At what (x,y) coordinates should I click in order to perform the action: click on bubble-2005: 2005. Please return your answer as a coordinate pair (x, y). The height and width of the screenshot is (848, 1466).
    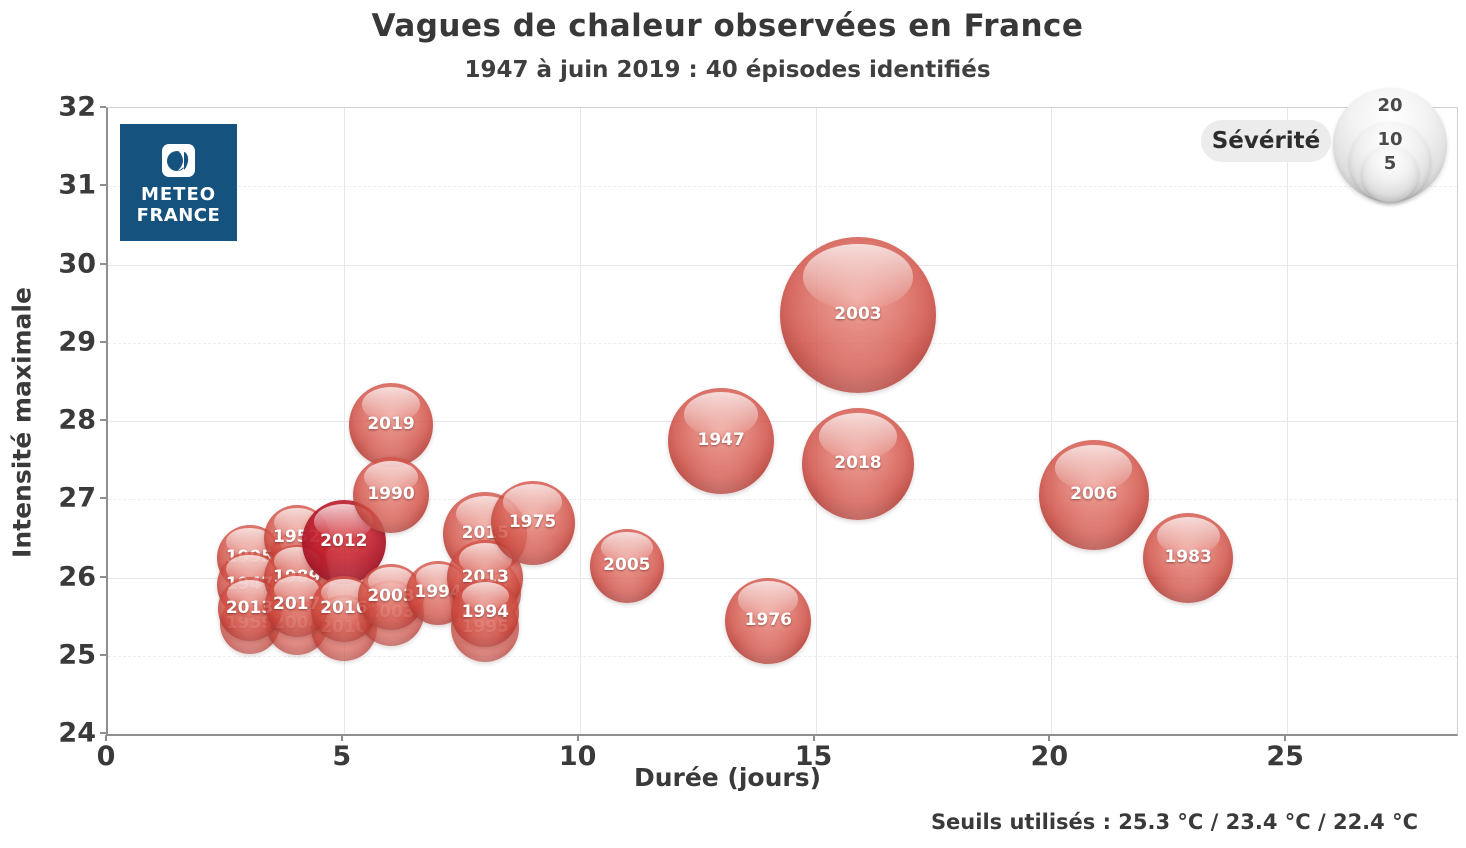
    Looking at the image, I should click on (626, 565).